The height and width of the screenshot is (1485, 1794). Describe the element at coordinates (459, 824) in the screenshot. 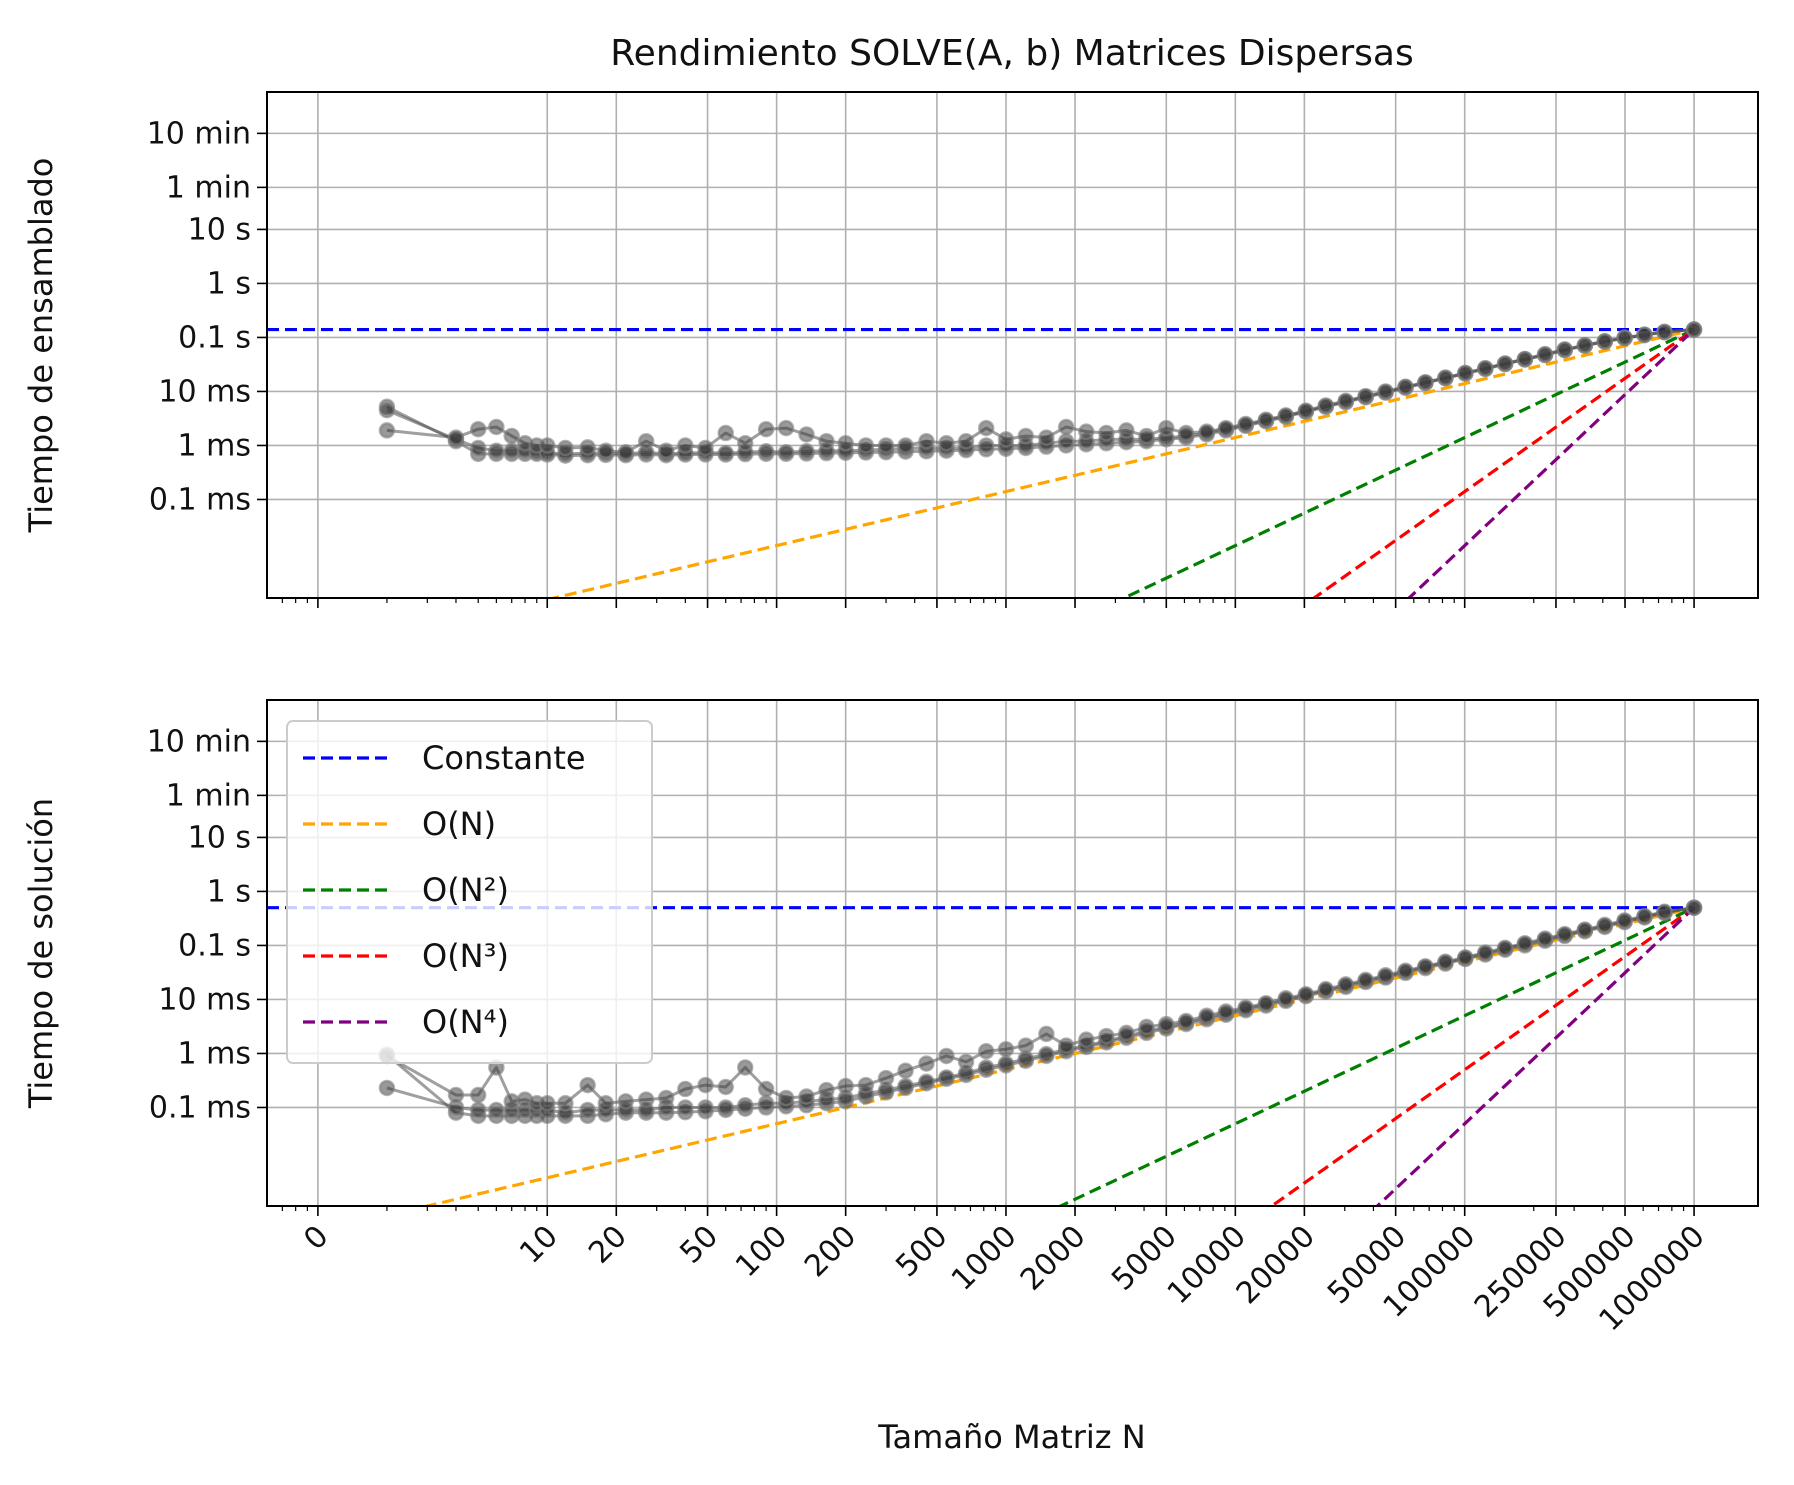

I see `legend-label: O(N)` at that location.